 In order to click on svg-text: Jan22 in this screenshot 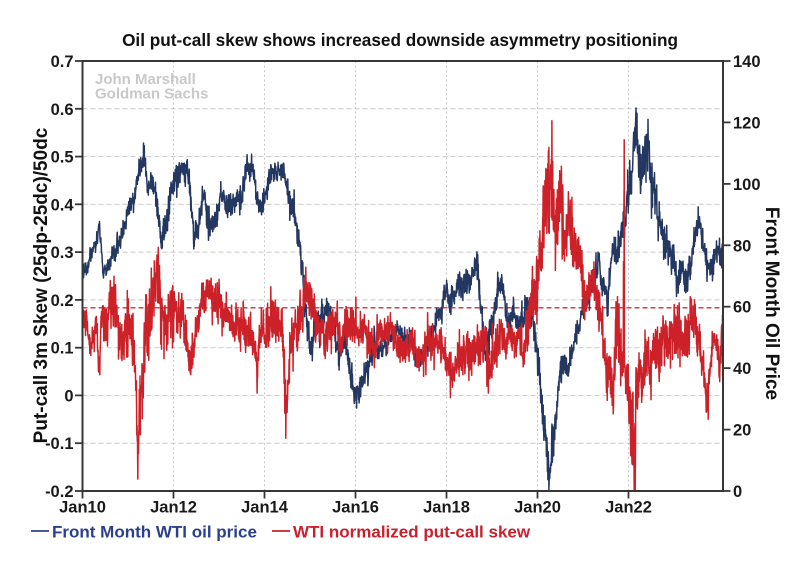, I will do `click(628, 508)`.